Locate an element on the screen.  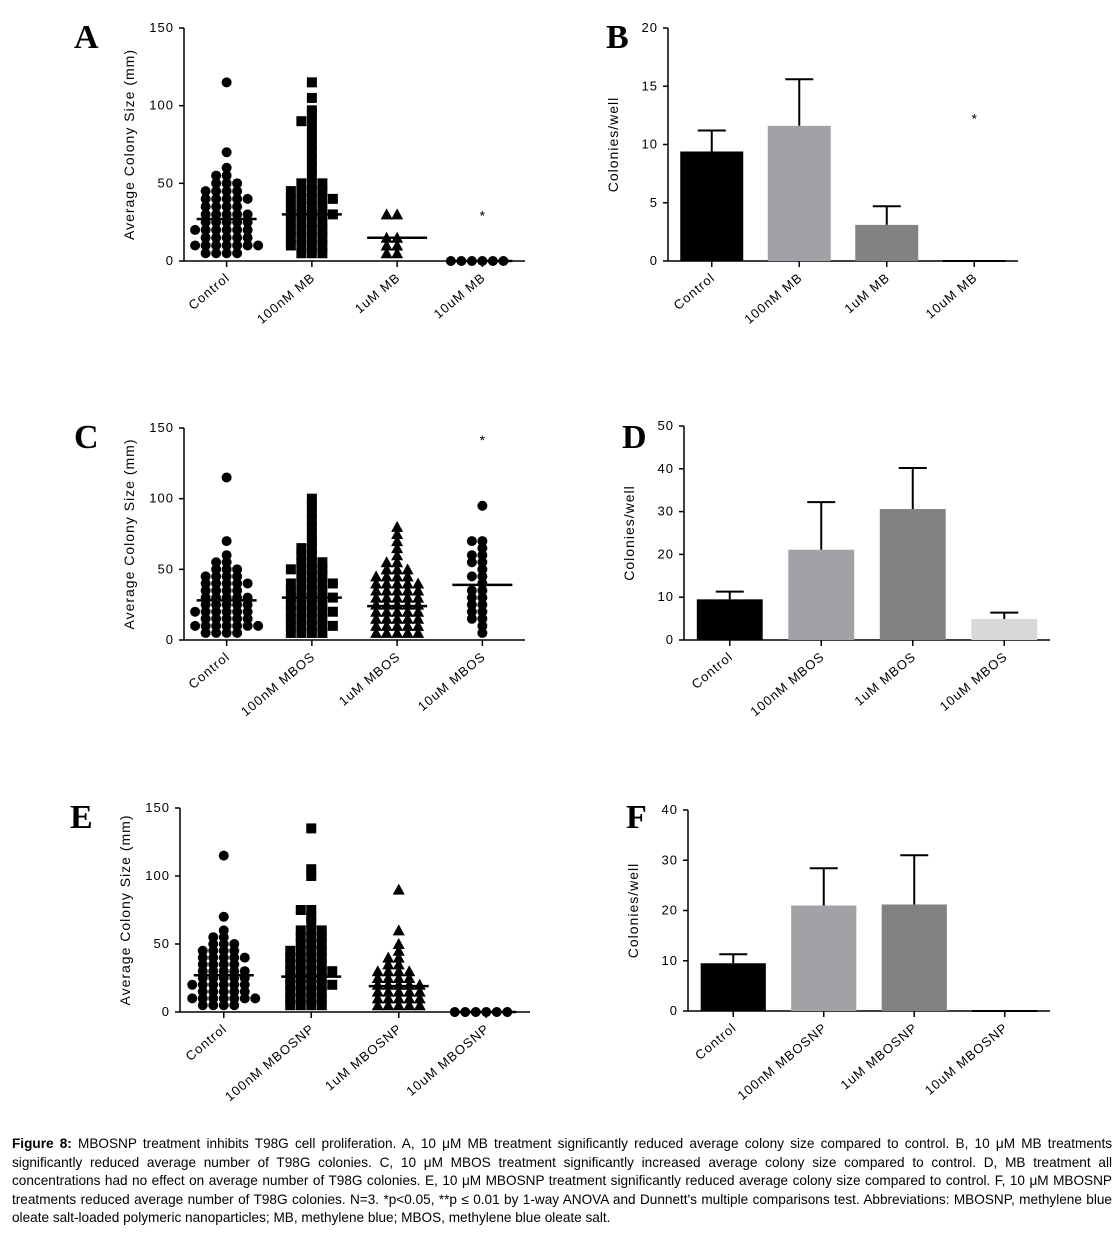
y-tick-label: 50 is located at coordinates (166, 182).